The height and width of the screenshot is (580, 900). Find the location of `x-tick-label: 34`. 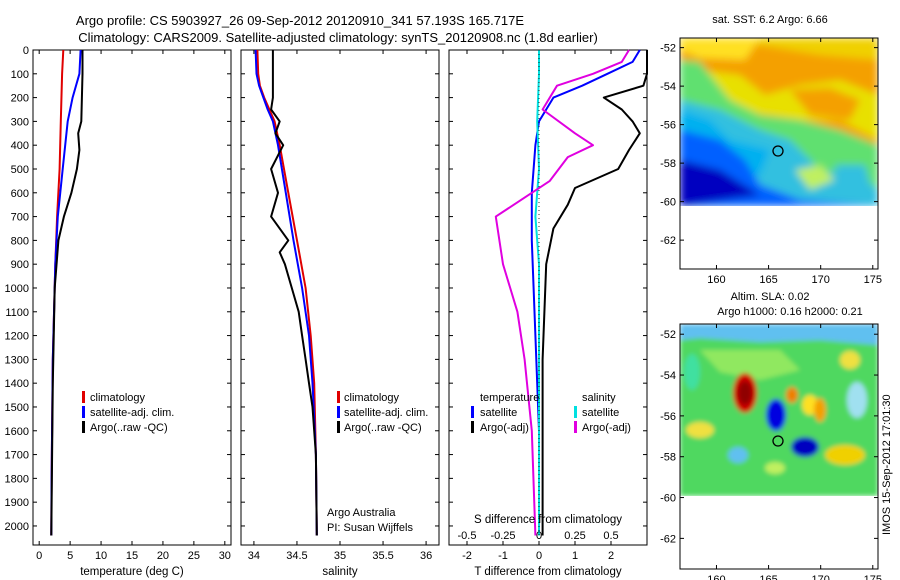

x-tick-label: 34 is located at coordinates (254, 556).